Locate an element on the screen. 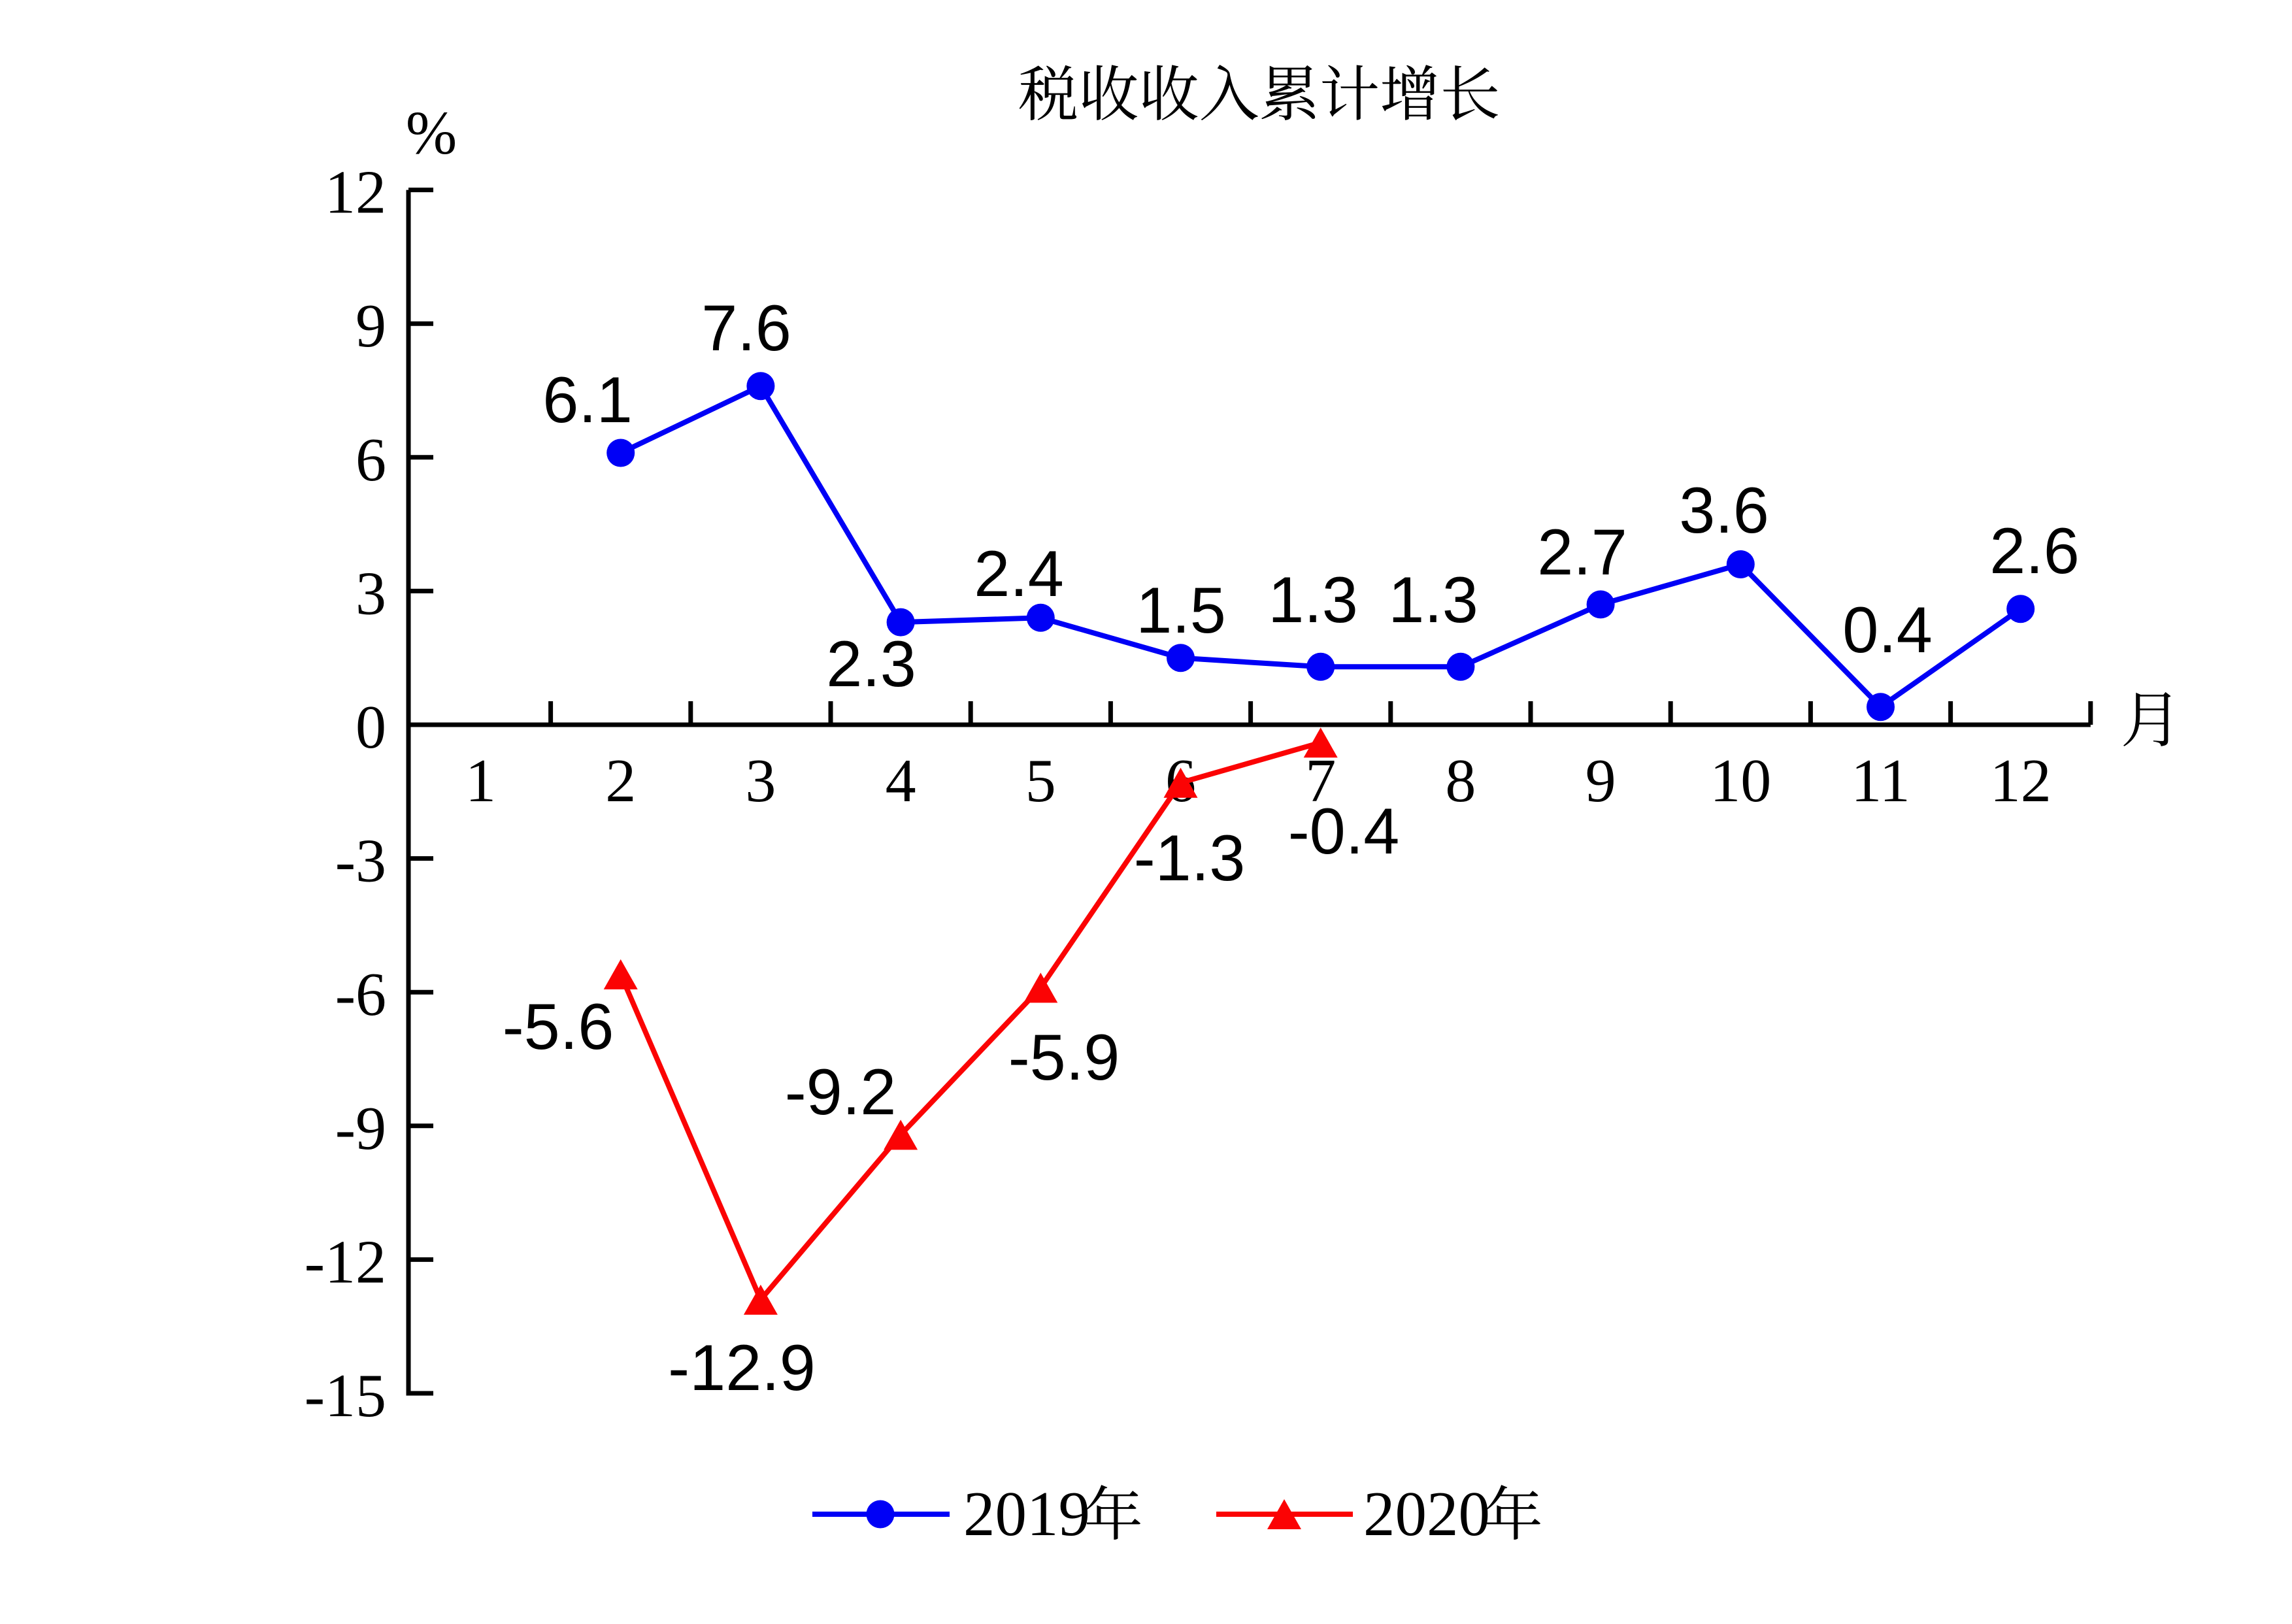 The image size is (2292, 1624). svg-text: 1 is located at coordinates (481, 781).